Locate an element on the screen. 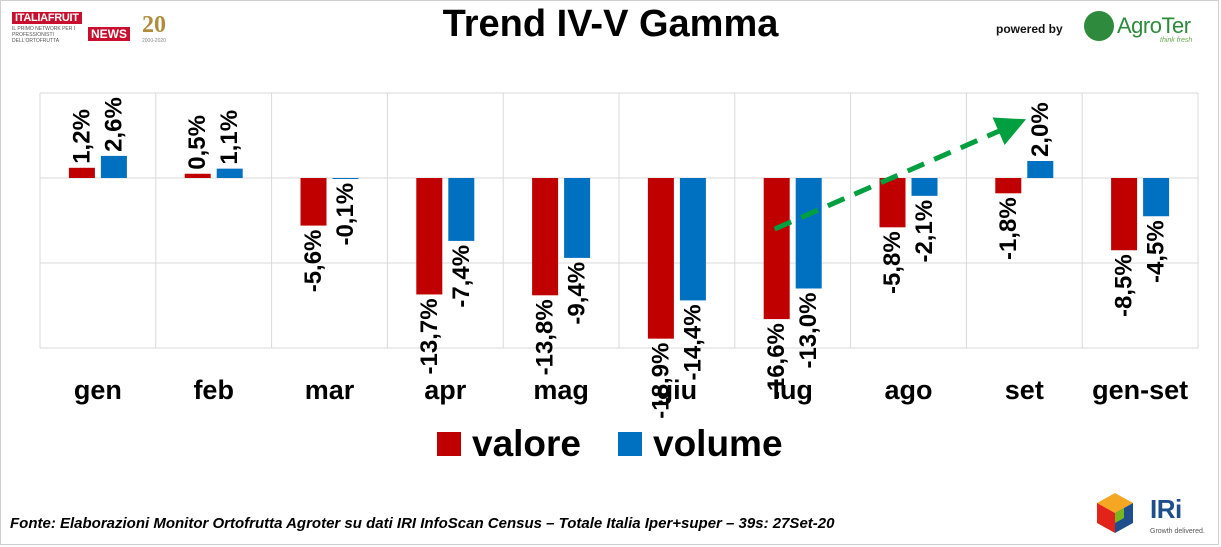 This screenshot has width=1221, height=547. legend-swatch-volume is located at coordinates (630, 444).